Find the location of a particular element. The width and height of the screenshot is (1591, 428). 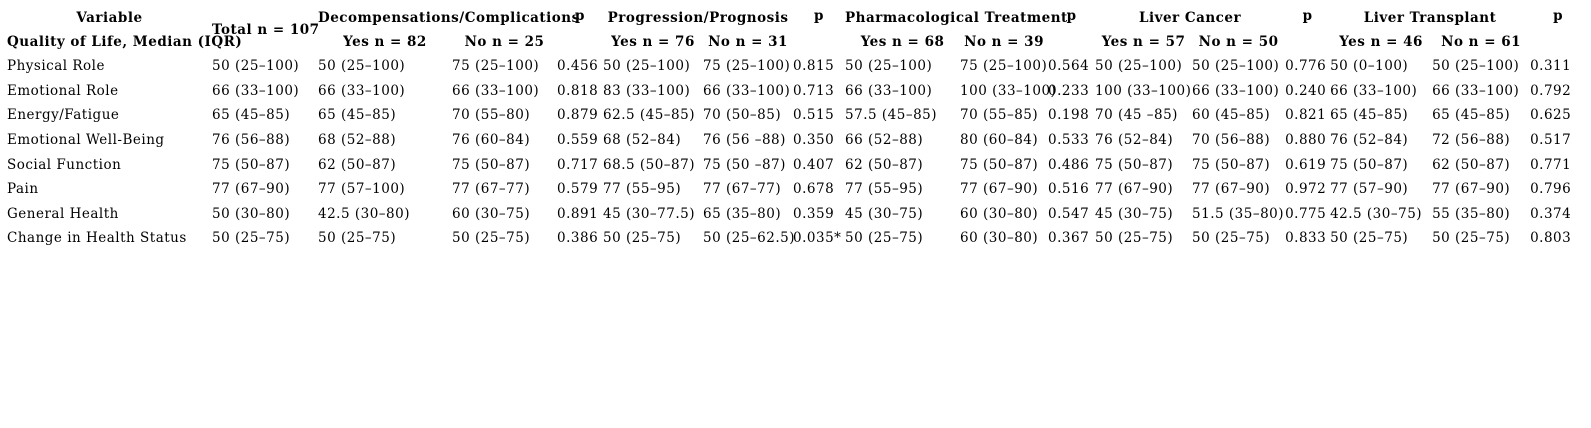

cell-decompensations-yes: 42.5 (30–80) is located at coordinates (364, 213).